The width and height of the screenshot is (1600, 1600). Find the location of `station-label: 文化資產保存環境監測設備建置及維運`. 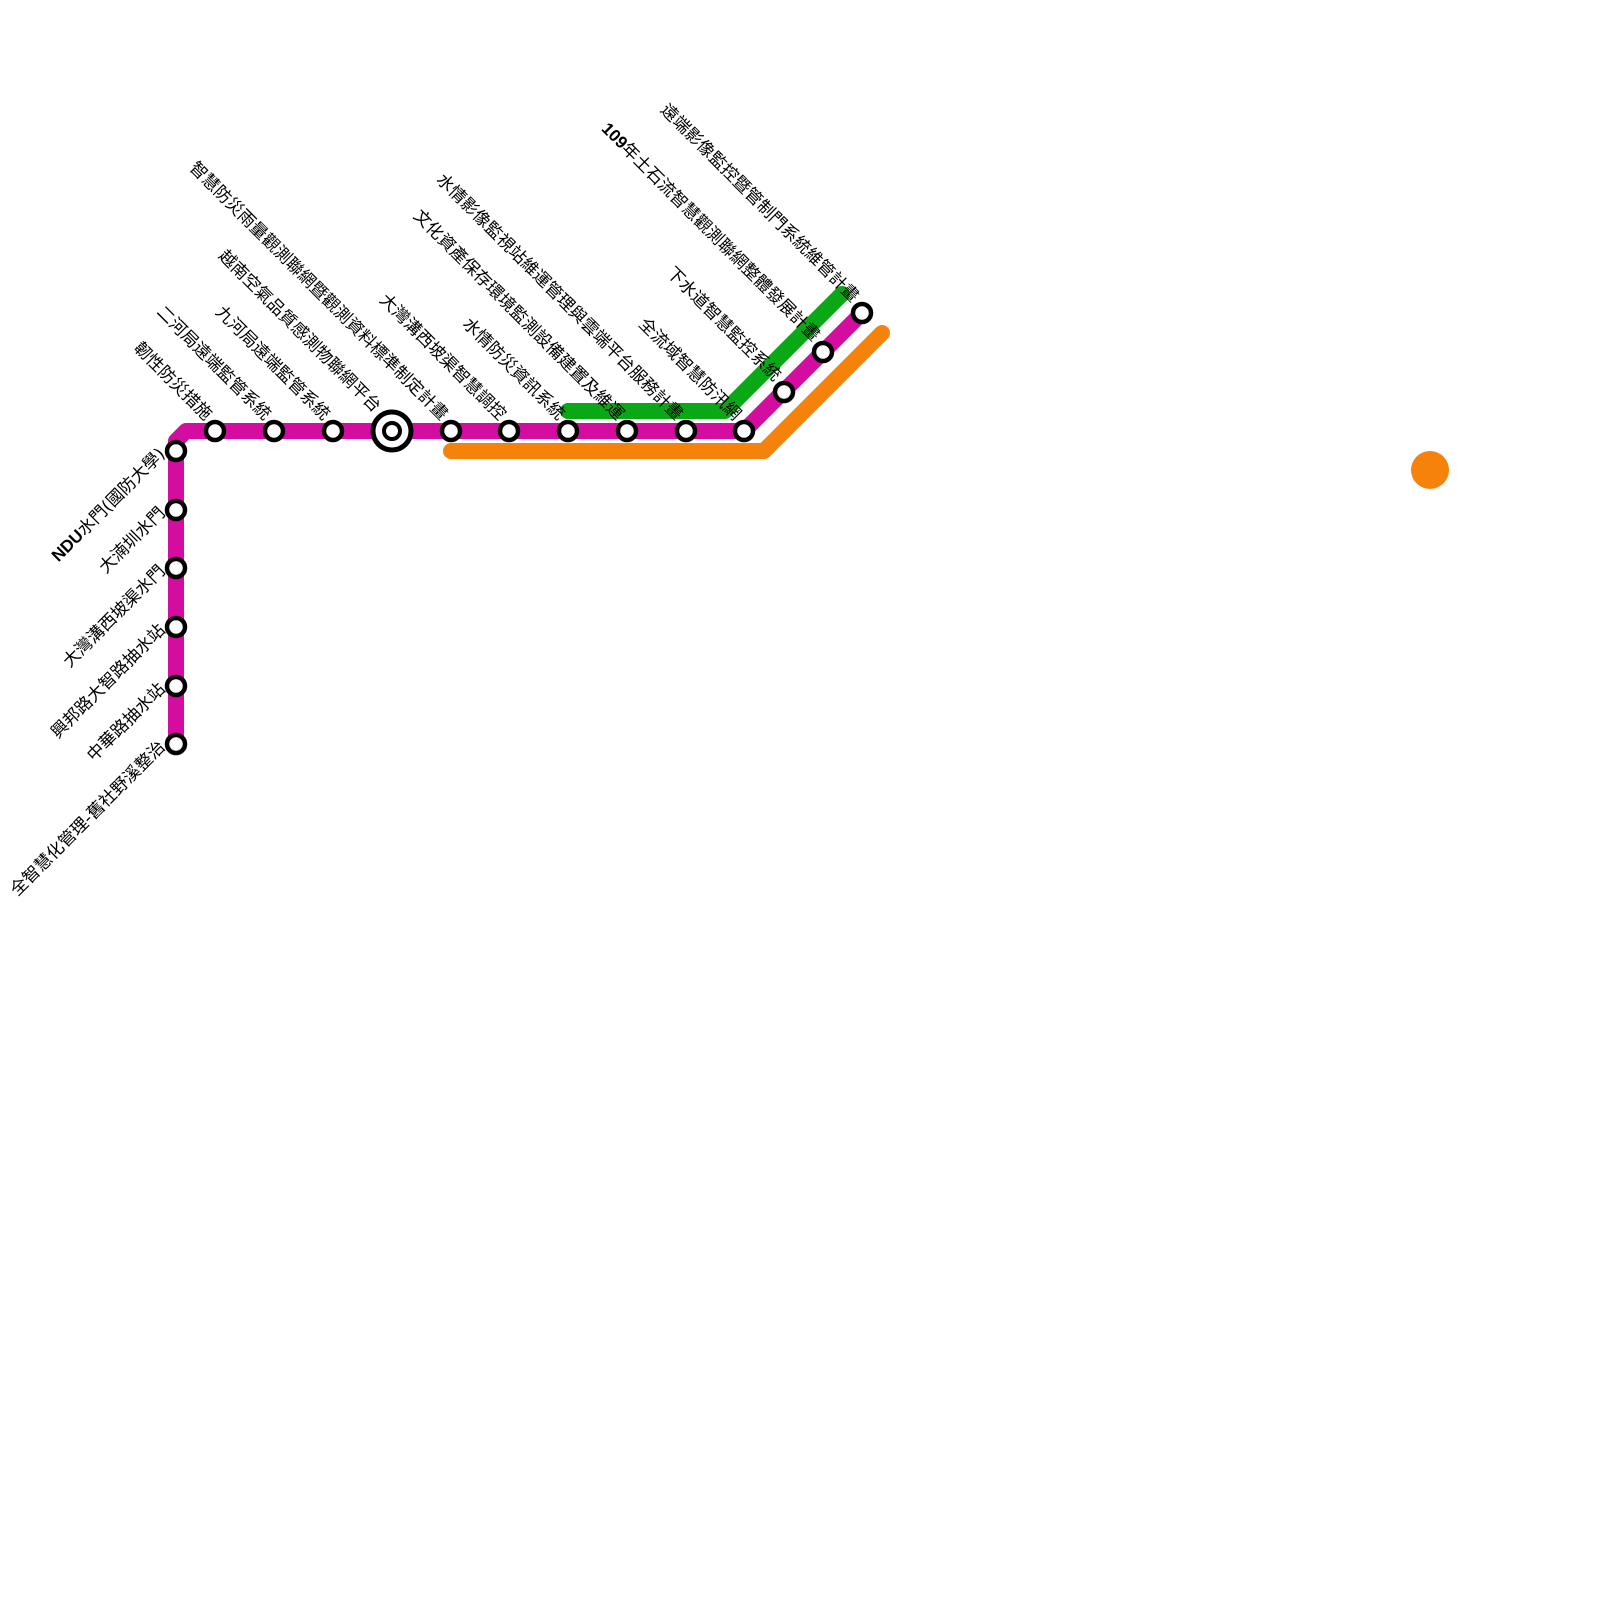

station-label: 文化資產保存環境監測設備建置及維運 is located at coordinates (518, 315).